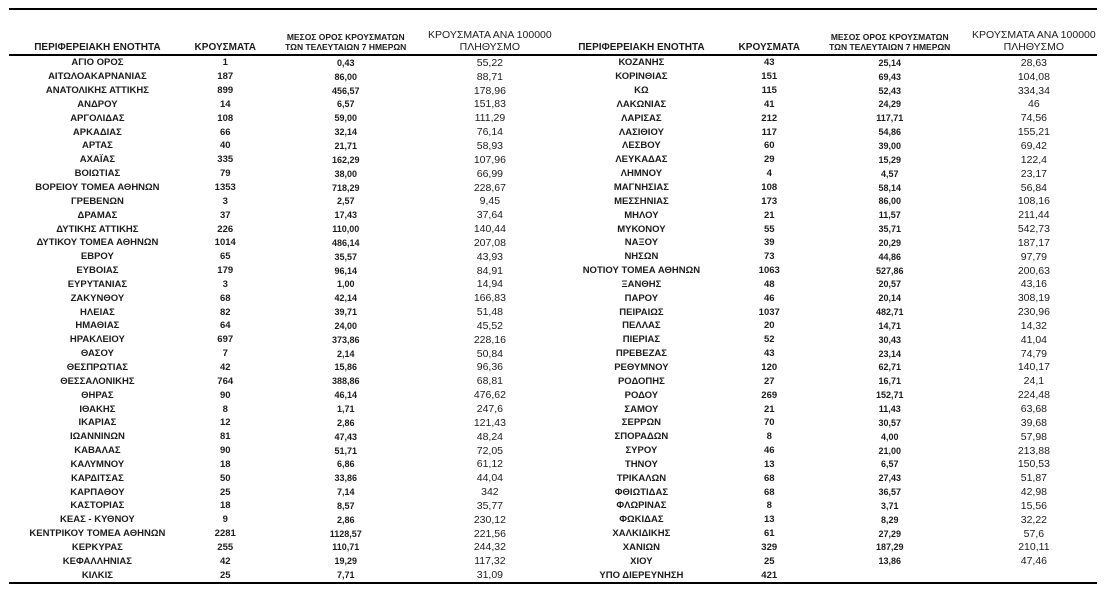 This screenshot has height=589, width=1106. Describe the element at coordinates (641, 534) in the screenshot. I see `cell-region: ΧΑΛΚΙΔΙΚΗΣ` at that location.